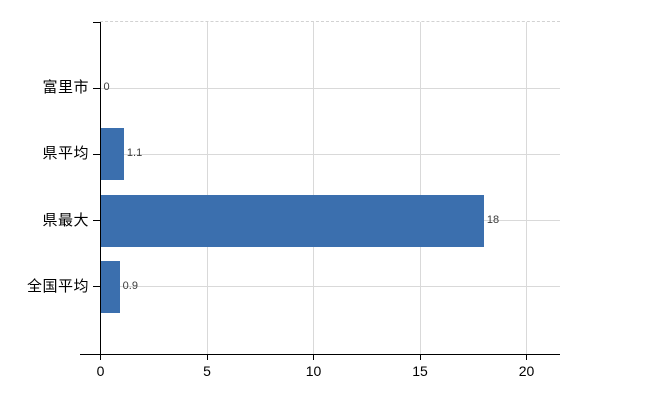 The image size is (650, 400). I want to click on x-tick-label: 10, so click(313, 371).